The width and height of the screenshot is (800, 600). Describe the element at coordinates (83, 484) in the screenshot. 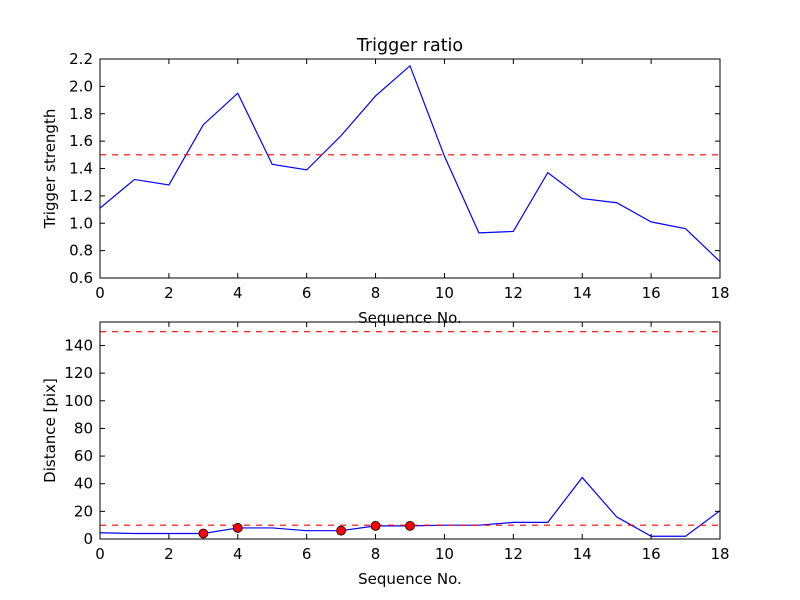

I see `y-tick-label: 40` at that location.